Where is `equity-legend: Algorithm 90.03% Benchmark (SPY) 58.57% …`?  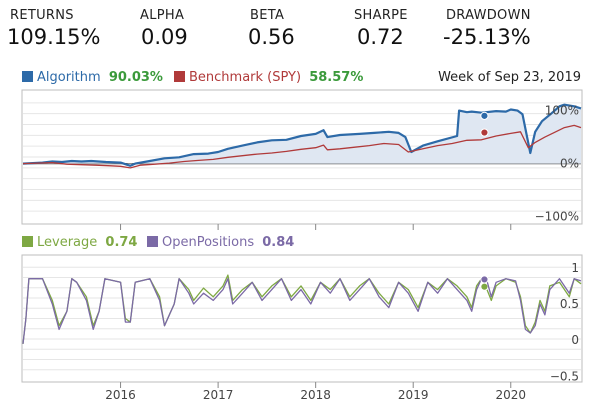 equity-legend: Algorithm 90.03% Benchmark (SPY) 58.57% … is located at coordinates (301, 77).